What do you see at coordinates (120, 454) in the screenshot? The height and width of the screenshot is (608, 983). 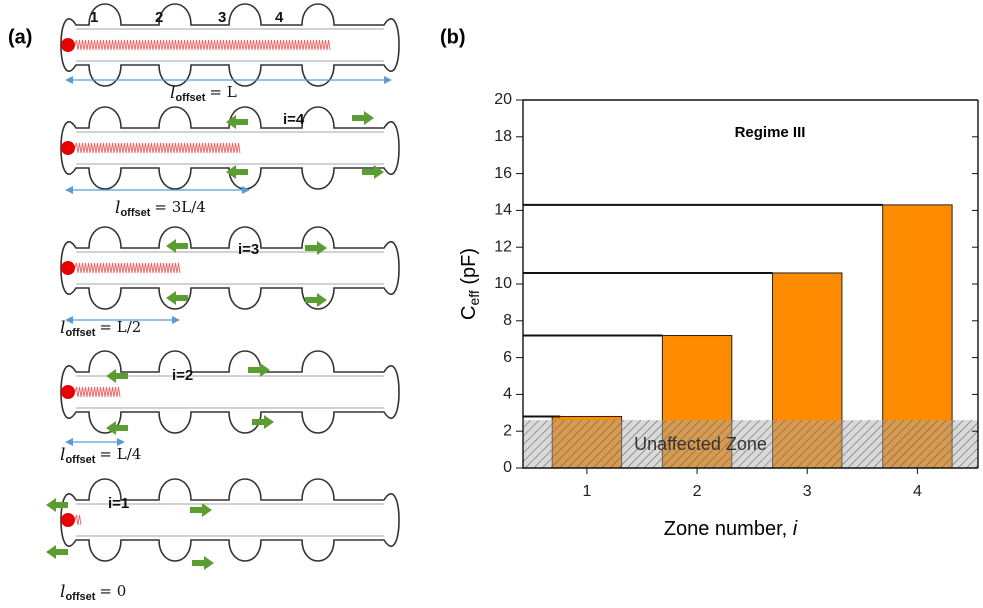 I see `offset-value: = L/4` at bounding box center [120, 454].